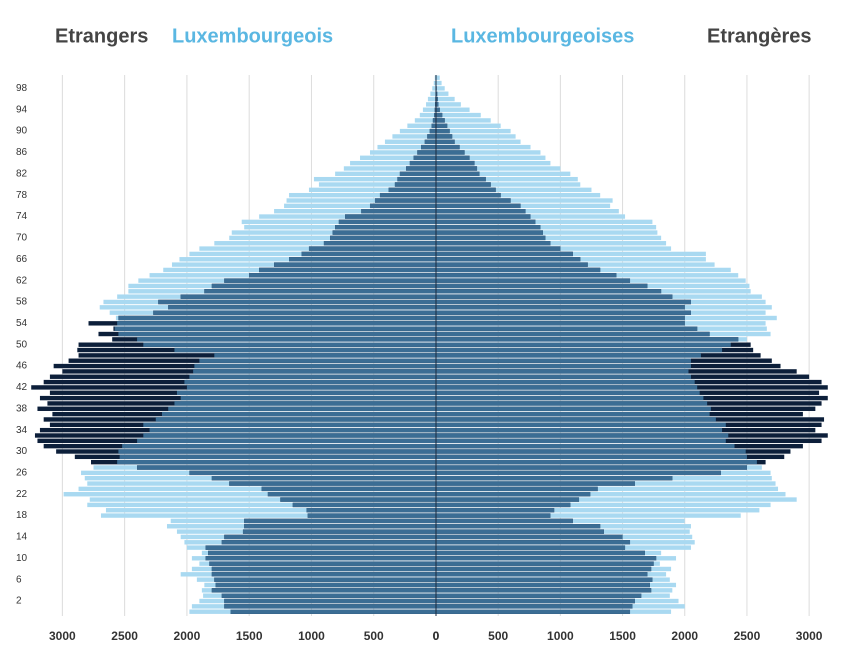 Image resolution: width=843 pixels, height=663 pixels. What do you see at coordinates (22, 537) in the screenshot?
I see `y-tick-label: 14` at bounding box center [22, 537].